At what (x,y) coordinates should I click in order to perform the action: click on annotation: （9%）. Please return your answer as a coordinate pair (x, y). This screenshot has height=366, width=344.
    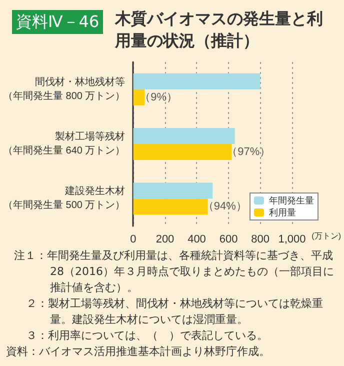
    Looking at the image, I should click on (159, 97).